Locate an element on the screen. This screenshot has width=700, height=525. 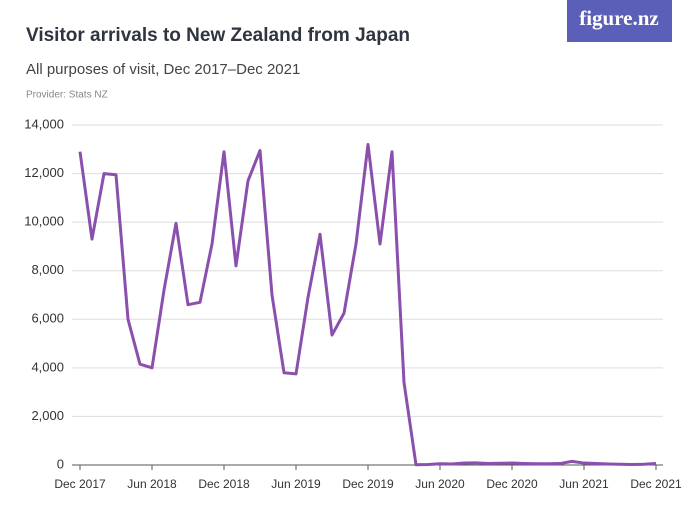
y-tick-label: 8,000 is located at coordinates (47, 269).